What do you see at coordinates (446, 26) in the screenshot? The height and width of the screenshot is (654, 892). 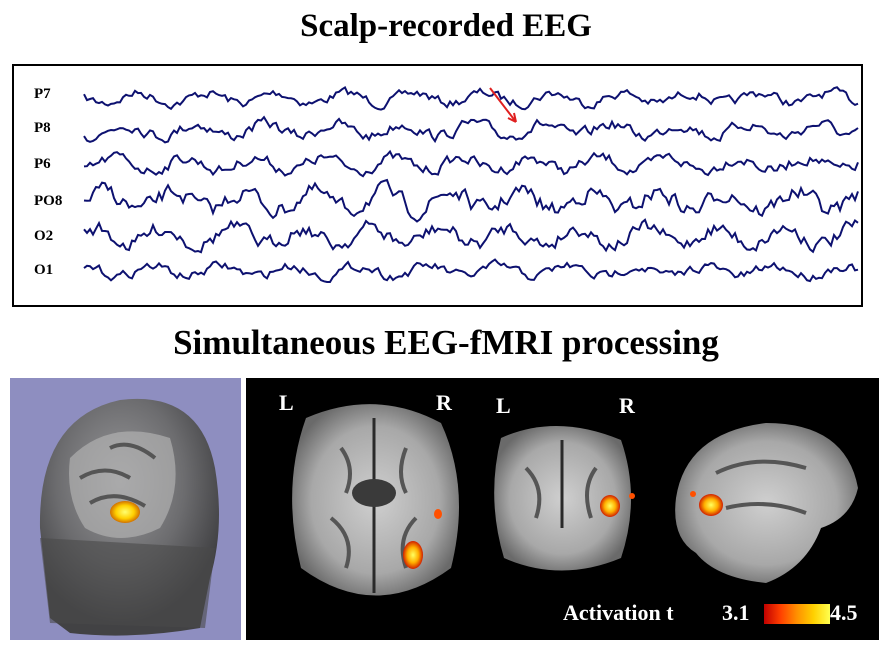 I see `eeg-title: Scalp-recorded EEG` at bounding box center [446, 26].